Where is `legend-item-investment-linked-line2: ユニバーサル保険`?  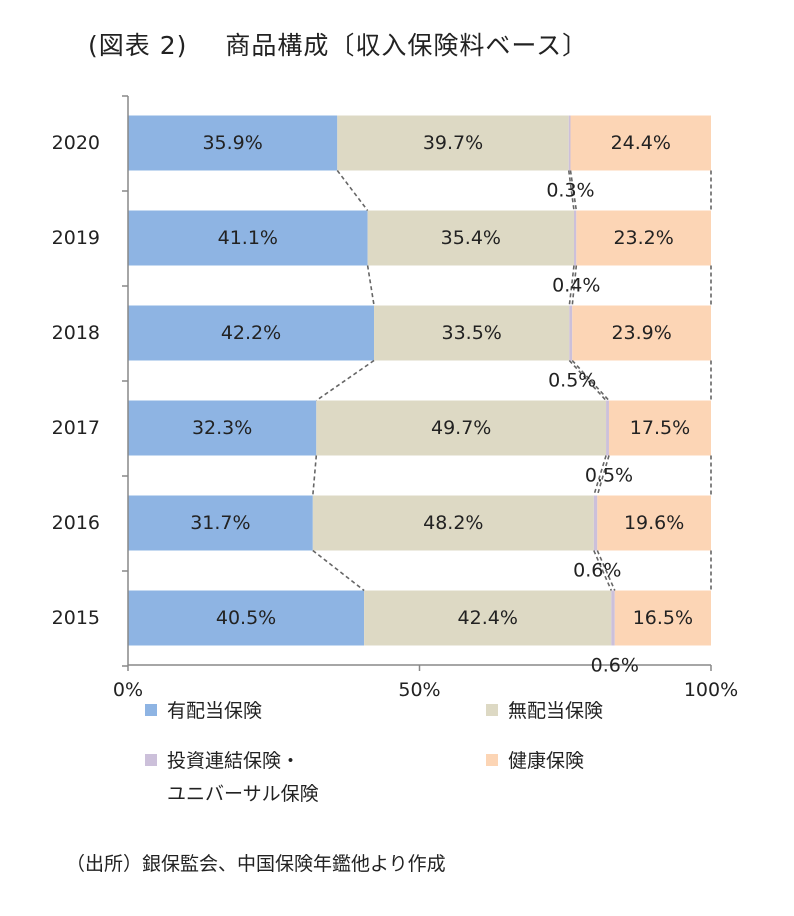 legend-item-investment-linked-line2: ユニバーサル保険 is located at coordinates (243, 794).